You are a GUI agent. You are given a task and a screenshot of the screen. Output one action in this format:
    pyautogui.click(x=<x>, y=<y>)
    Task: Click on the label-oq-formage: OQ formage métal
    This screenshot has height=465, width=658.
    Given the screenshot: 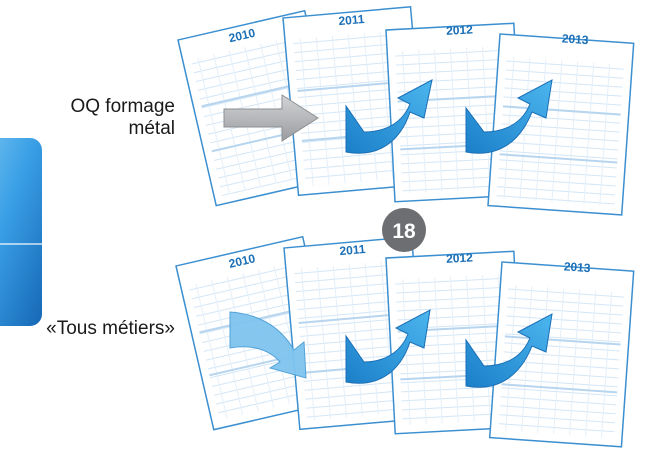 What is the action you would take?
    pyautogui.click(x=122, y=118)
    